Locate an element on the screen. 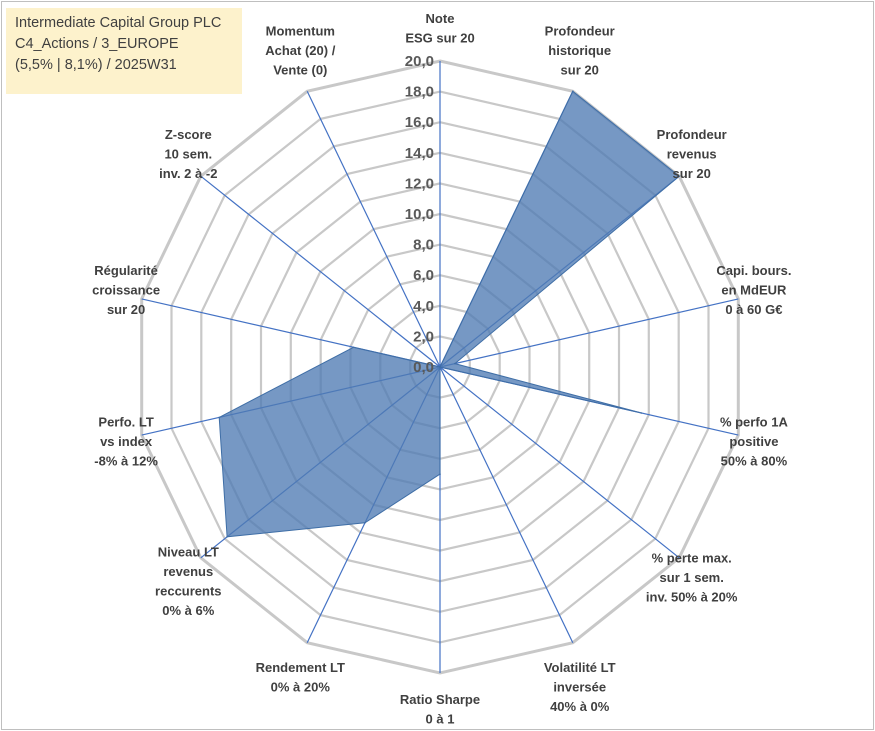 This screenshot has width=875, height=731. category-line: C4_Actions / 3_EUROPE is located at coordinates (97, 44).